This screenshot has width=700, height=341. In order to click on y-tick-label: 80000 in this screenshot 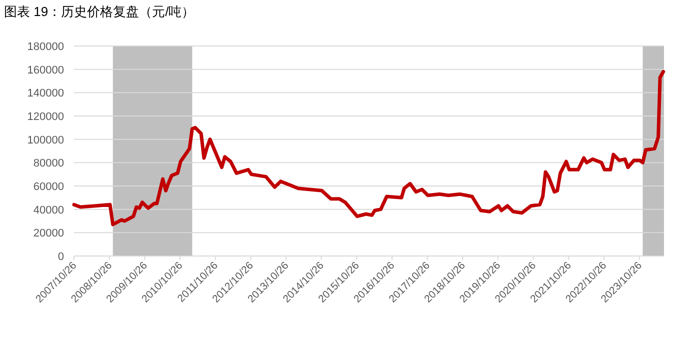, I will do `click(48, 164)`.